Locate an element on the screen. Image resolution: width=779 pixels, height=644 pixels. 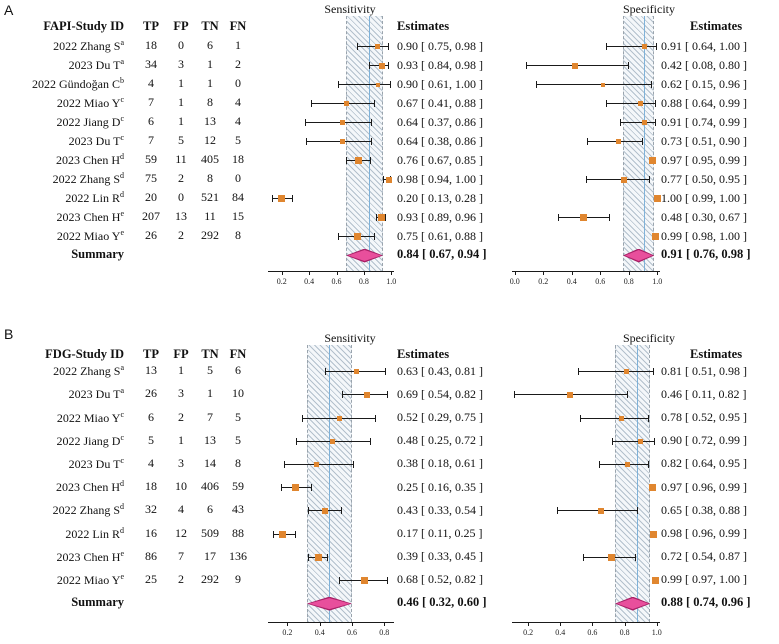
fn-value: 88 is located at coordinates (238, 532).